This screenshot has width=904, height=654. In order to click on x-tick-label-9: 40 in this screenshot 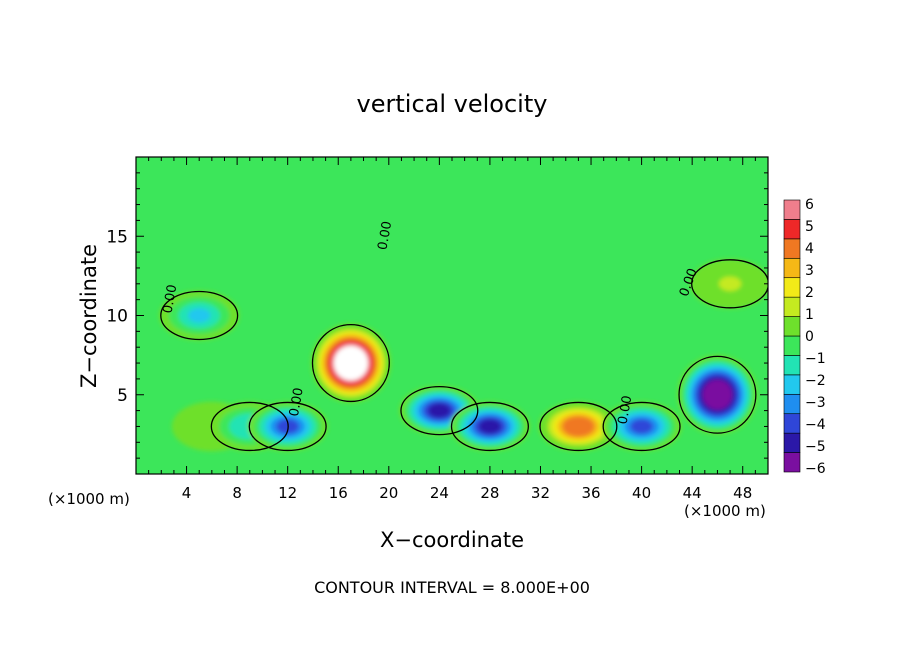, I will do `click(641, 493)`.